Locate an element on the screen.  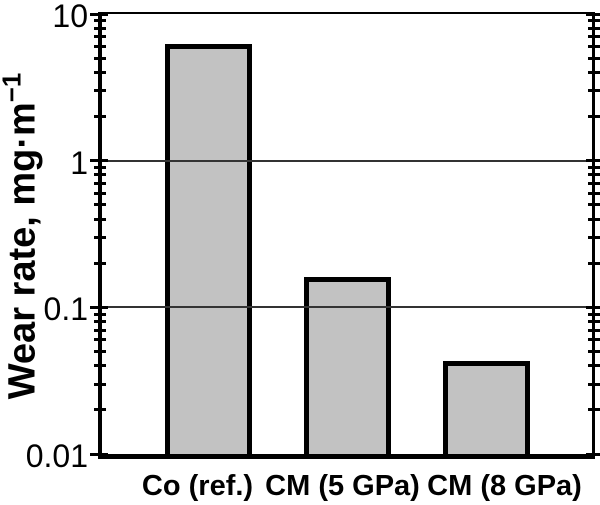
x-category-label: CM (8 GPa) is located at coordinates (504, 486).